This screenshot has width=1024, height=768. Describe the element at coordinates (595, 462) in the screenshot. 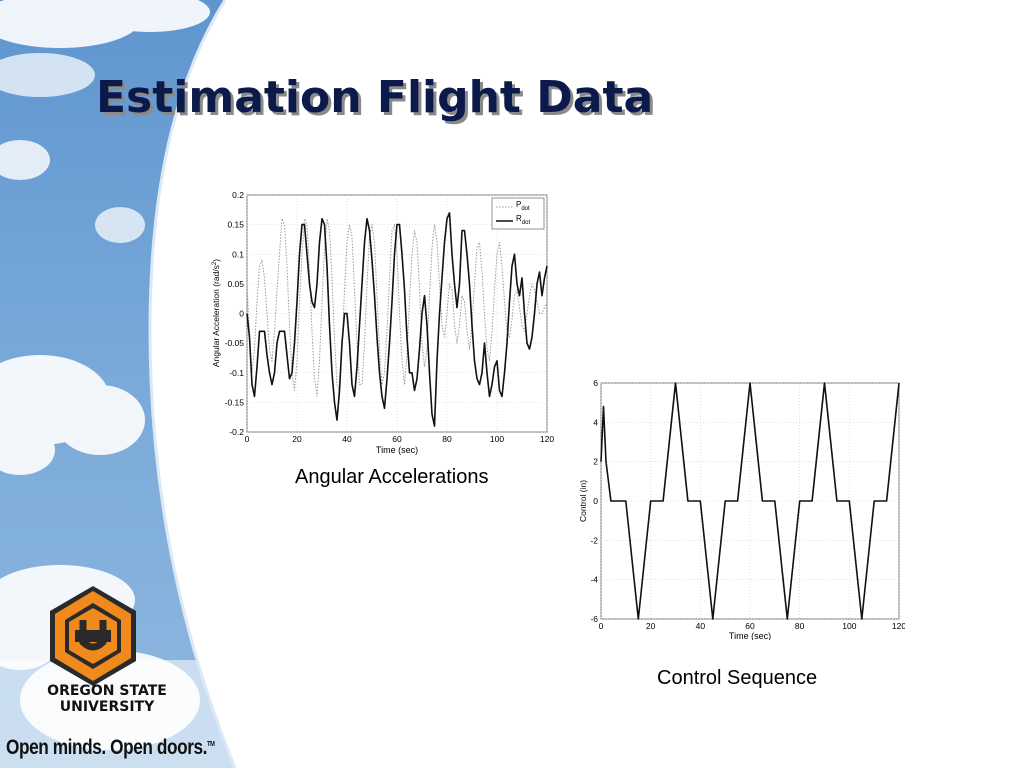

I see `y-tick-label: 2` at that location.